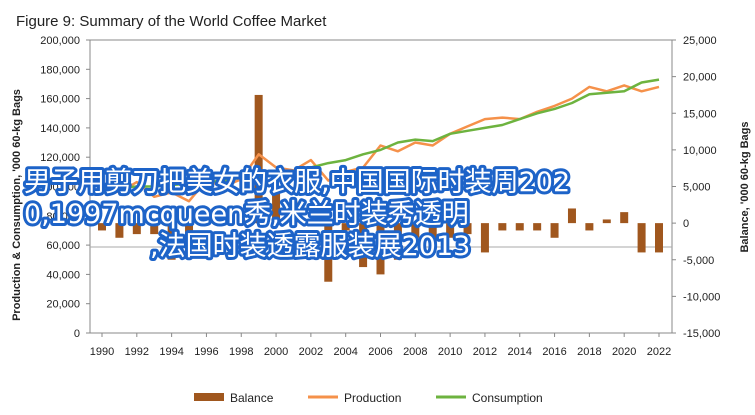  Describe the element at coordinates (276, 352) in the screenshot. I see `x-tick-label: 2000` at that location.